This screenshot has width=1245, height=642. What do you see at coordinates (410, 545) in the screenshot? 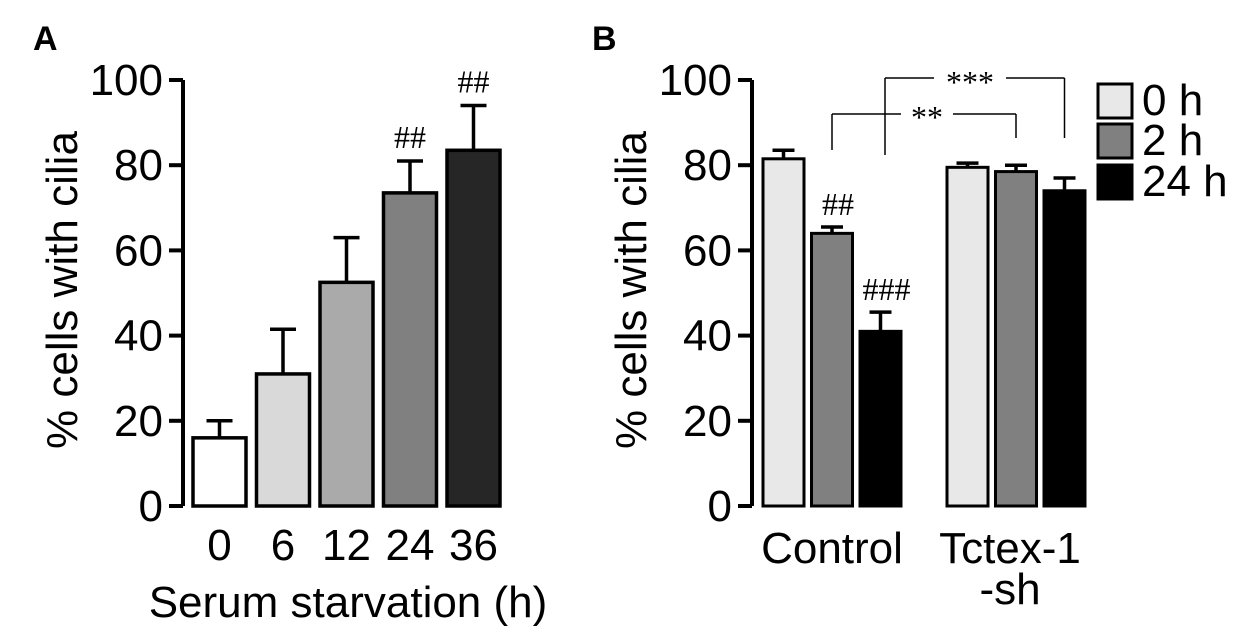
I see `x-tick-label: 24` at bounding box center [410, 545].